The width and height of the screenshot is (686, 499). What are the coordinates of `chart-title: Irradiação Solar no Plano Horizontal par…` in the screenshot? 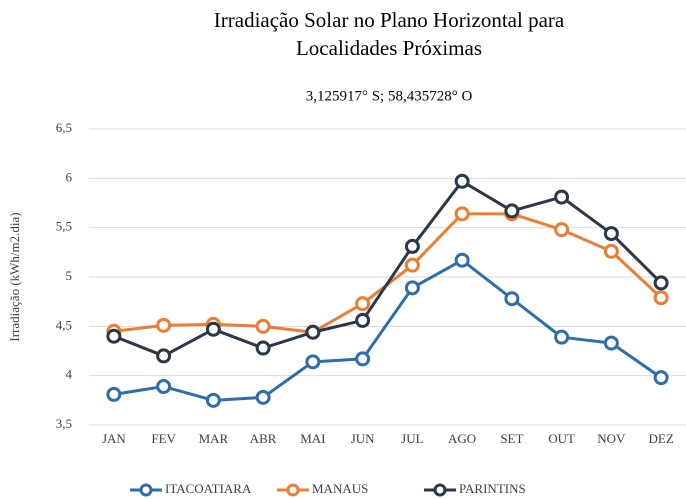 It's located at (389, 20).